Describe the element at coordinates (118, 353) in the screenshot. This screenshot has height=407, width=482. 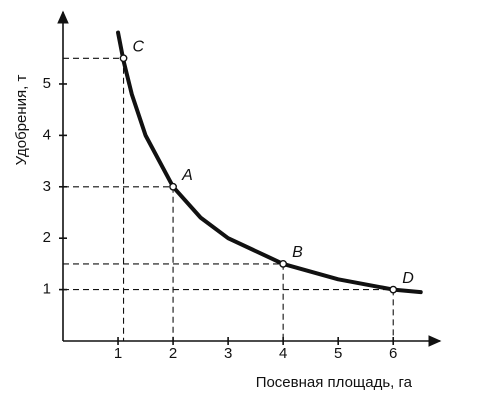
I see `x-tick-label: 1` at that location.